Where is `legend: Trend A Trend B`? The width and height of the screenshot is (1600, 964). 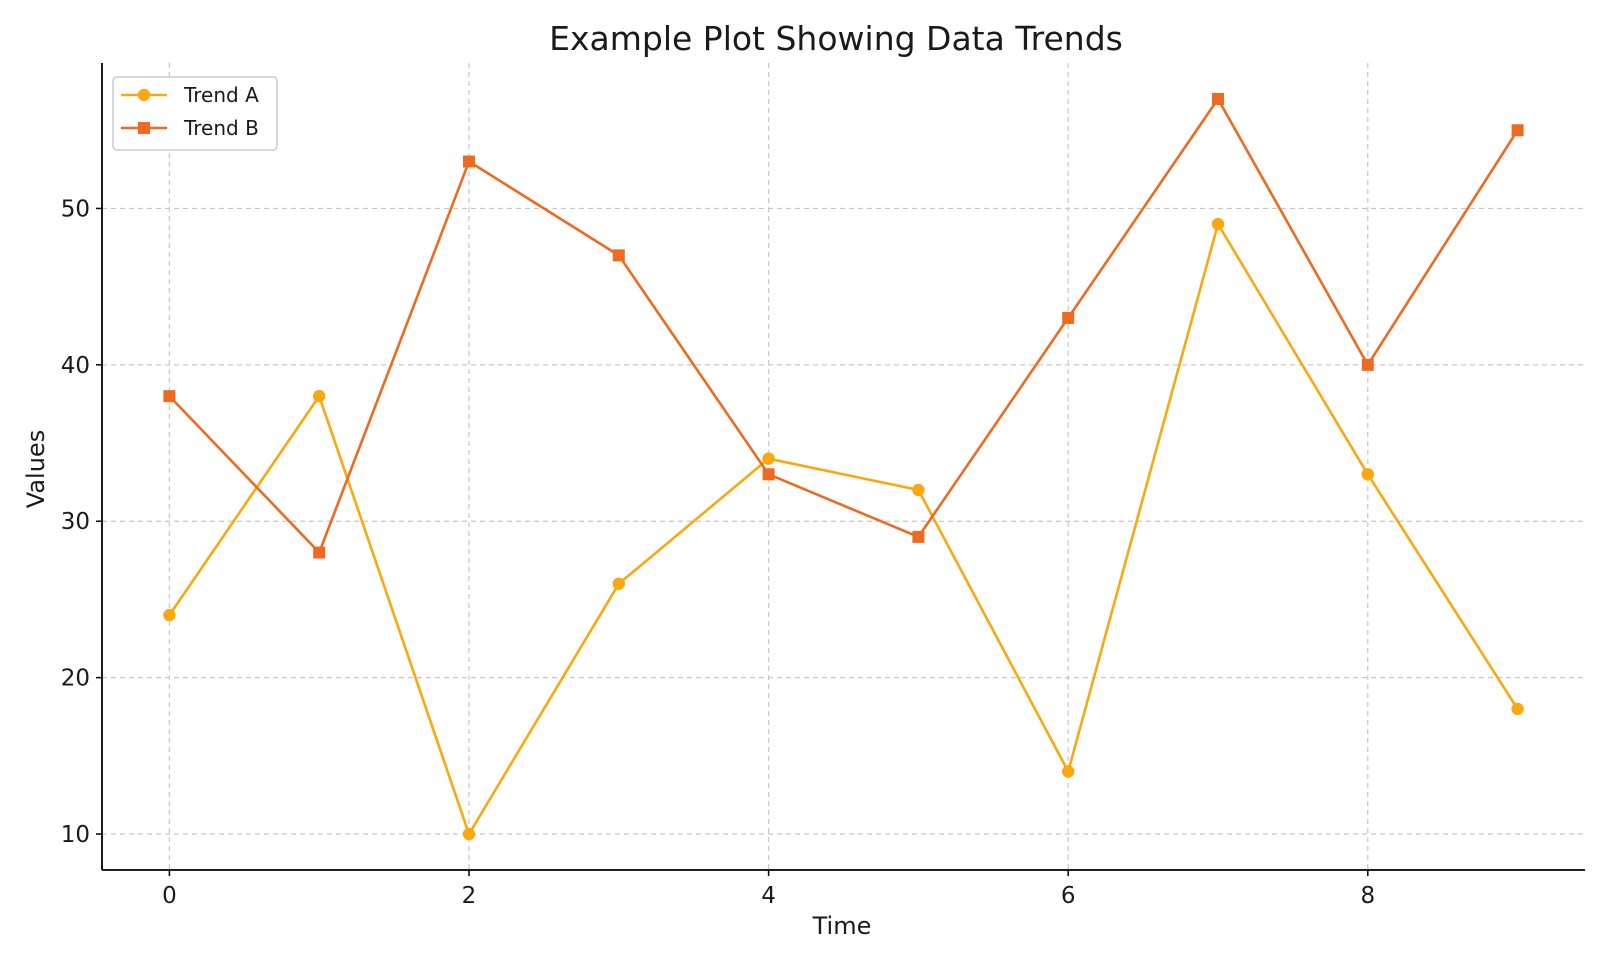
legend: Trend A Trend B is located at coordinates (195, 113).